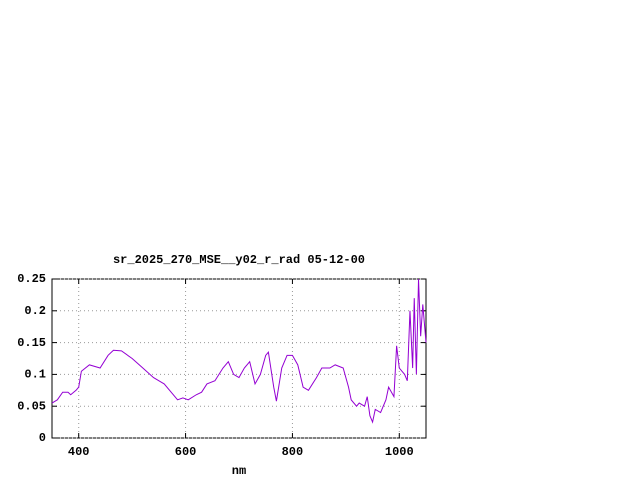  What do you see at coordinates (239, 260) in the screenshot?
I see `chart-title: sr_2025_270_MSE__y02_r_rad 05-12-00` at bounding box center [239, 260].